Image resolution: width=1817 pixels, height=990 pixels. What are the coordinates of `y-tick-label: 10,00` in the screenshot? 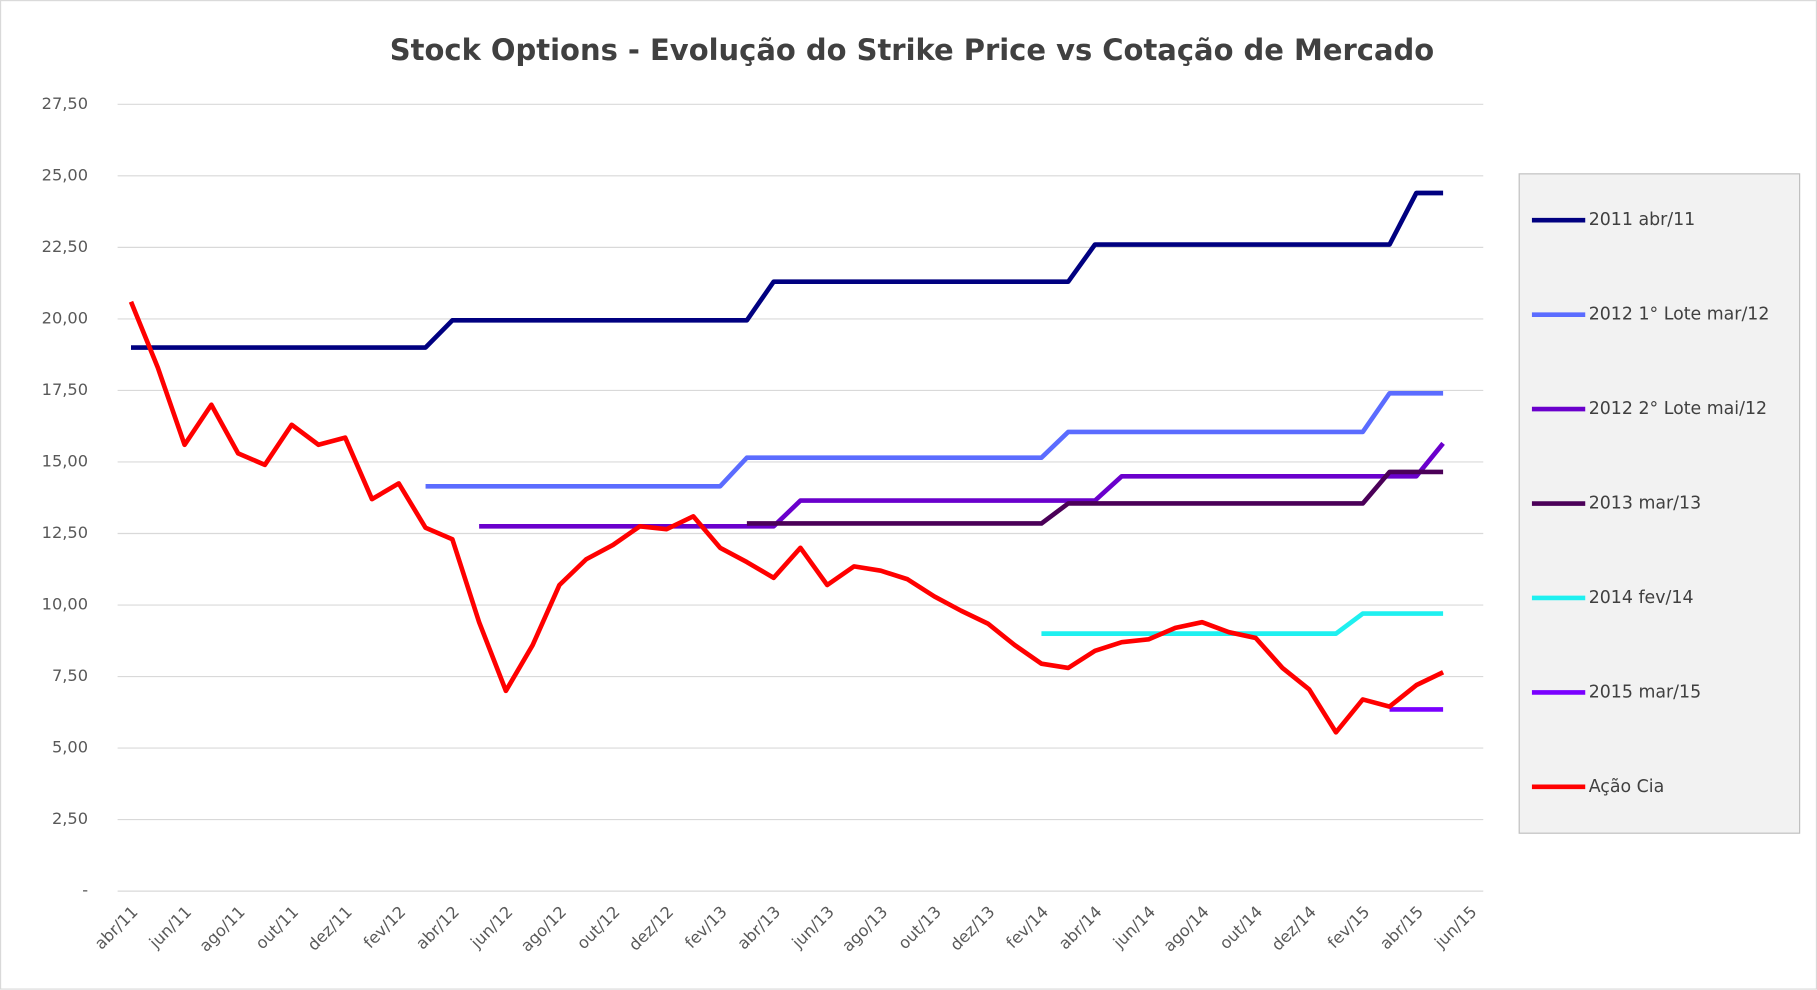 It's located at (65, 604).